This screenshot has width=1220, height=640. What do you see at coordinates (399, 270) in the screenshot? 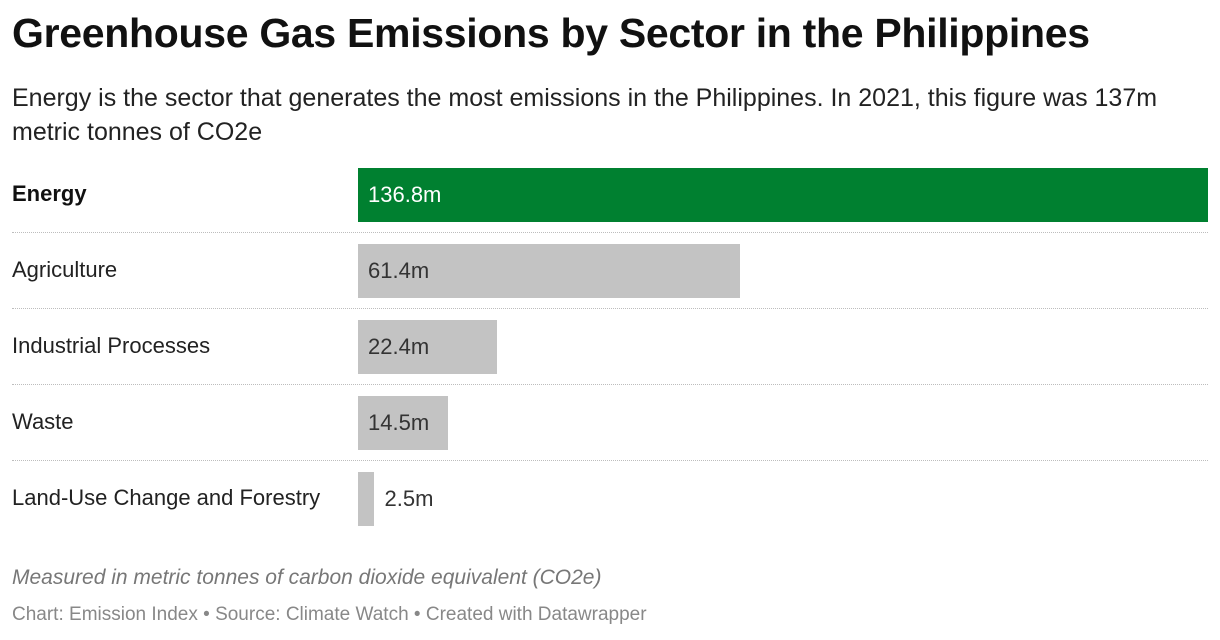
I see `value-label: 61.4m` at bounding box center [399, 270].